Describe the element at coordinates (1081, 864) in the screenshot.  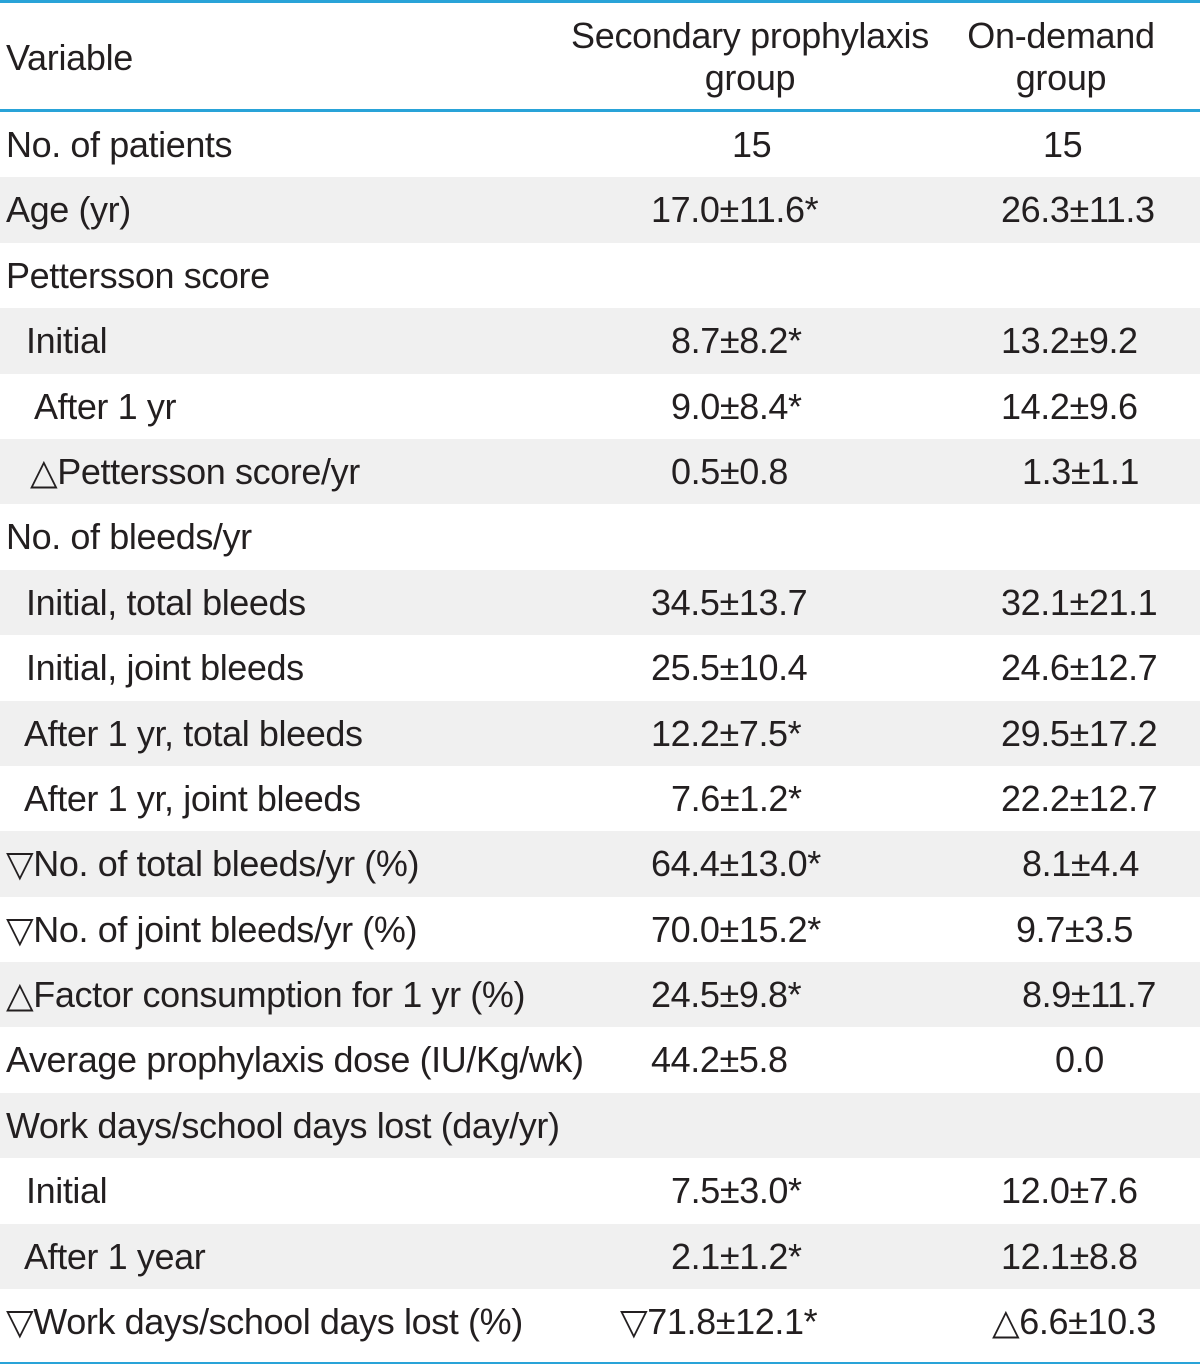
I see `row-value-on-demand: 8.1±4.4` at that location.